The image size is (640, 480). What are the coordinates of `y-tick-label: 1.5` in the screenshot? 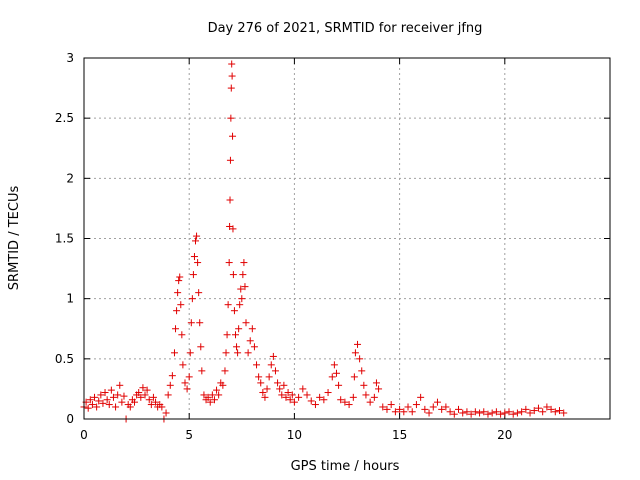 It's located at (64, 239).